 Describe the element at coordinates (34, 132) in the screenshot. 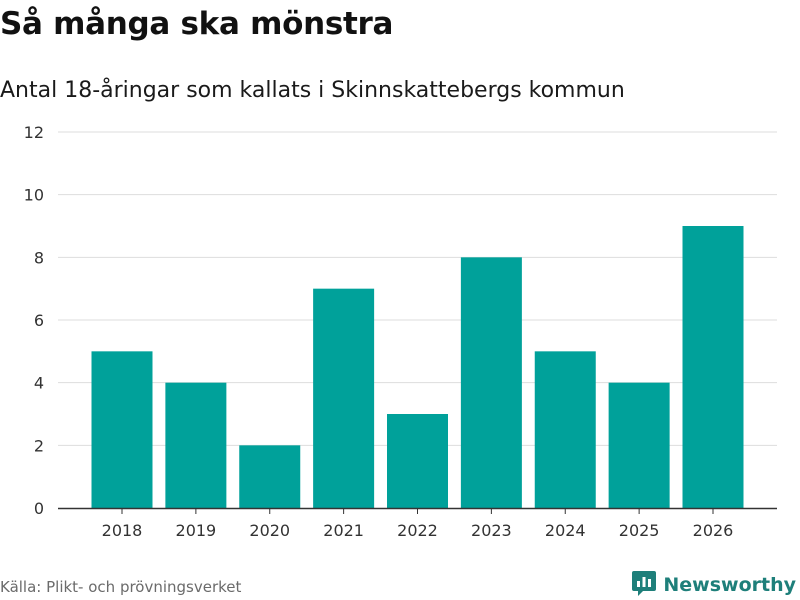

I see `y-tick-label: 12` at that location.